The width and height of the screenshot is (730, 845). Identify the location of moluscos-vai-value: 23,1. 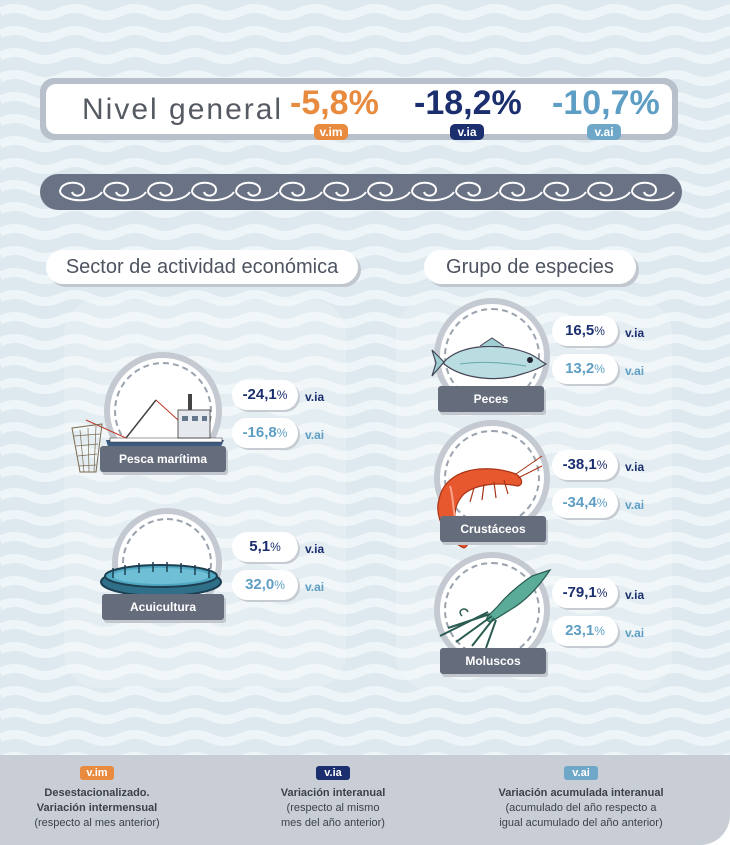
(580, 630).